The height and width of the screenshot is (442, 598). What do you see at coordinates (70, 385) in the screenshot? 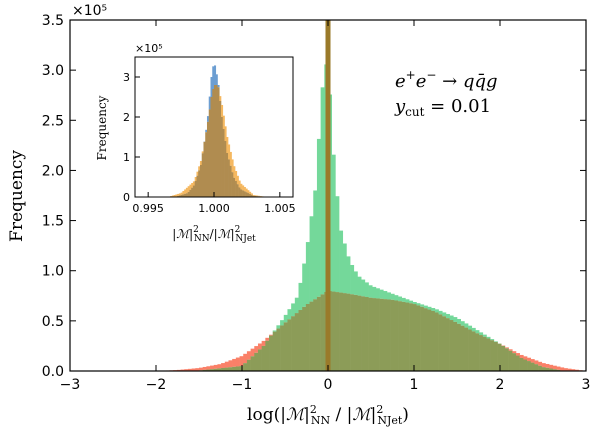
I see `main-x-tick-label: −3` at bounding box center [70, 385].